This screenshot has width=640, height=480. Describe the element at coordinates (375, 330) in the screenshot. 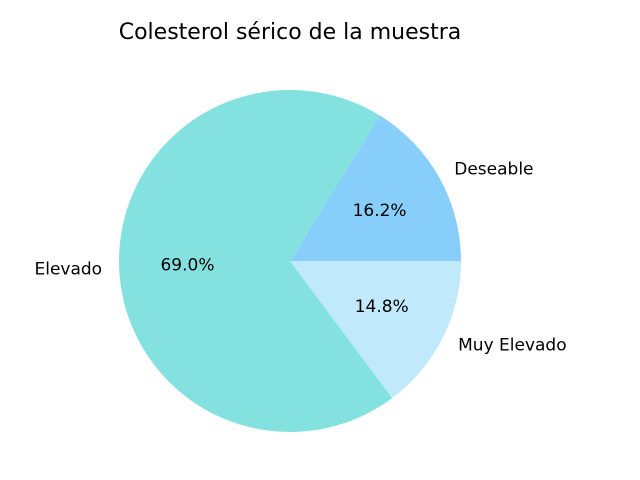

I see `pie-slice-muy-elevado` at that location.